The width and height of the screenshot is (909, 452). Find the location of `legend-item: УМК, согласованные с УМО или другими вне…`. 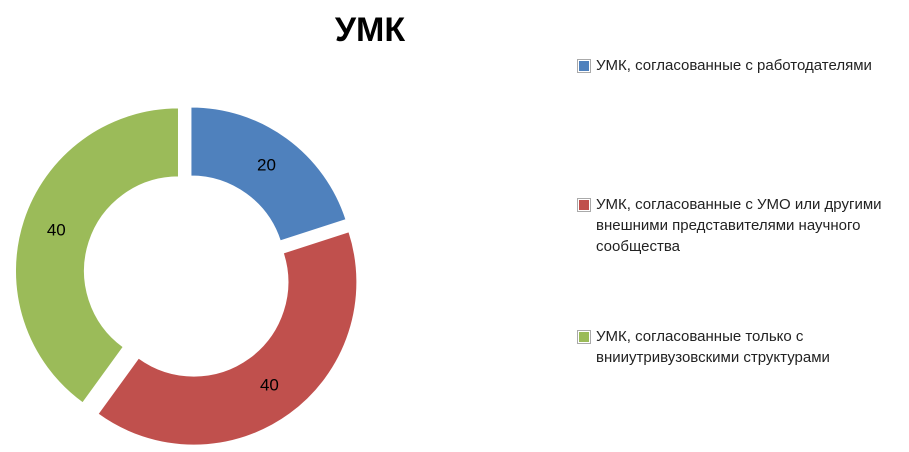

legend-item: УМК, согласованные с УМО или другими вне… is located at coordinates (736, 225).